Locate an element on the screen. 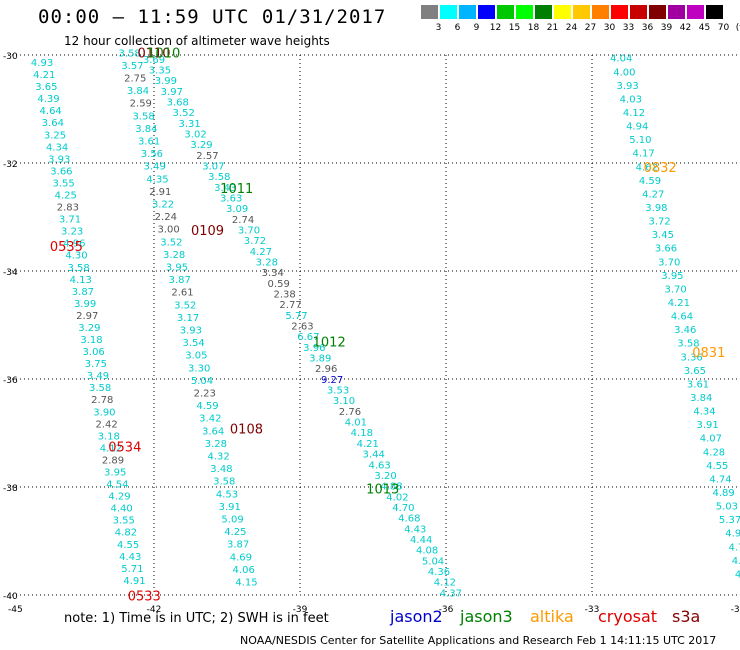 The image size is (740, 650). wave-height-value: 2.23 is located at coordinates (205, 394).